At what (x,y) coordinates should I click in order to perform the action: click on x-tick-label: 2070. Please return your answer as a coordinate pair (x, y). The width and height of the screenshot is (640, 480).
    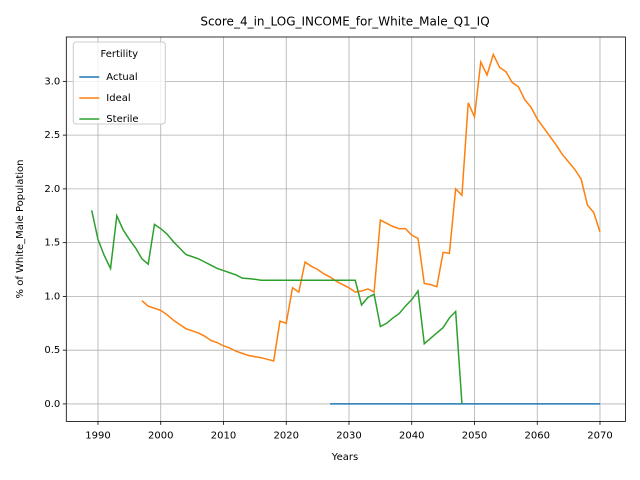
    Looking at the image, I should click on (599, 435).